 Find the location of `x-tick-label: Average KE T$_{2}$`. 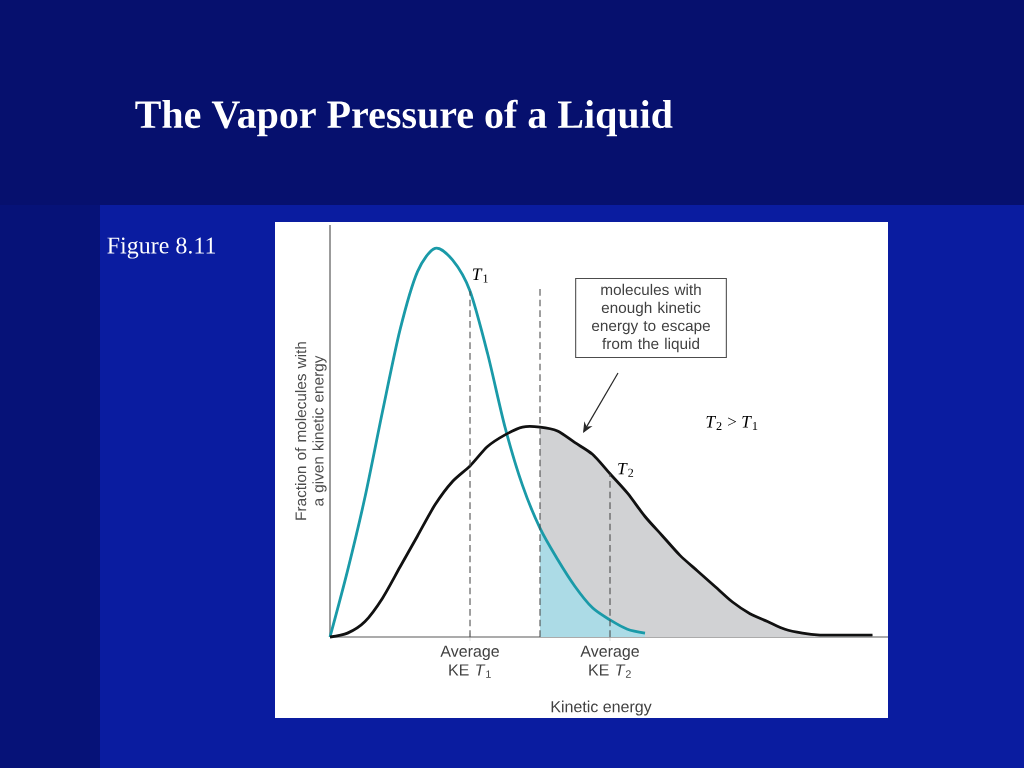

x-tick-label: Average KE T$_{2}$ is located at coordinates (609, 661).